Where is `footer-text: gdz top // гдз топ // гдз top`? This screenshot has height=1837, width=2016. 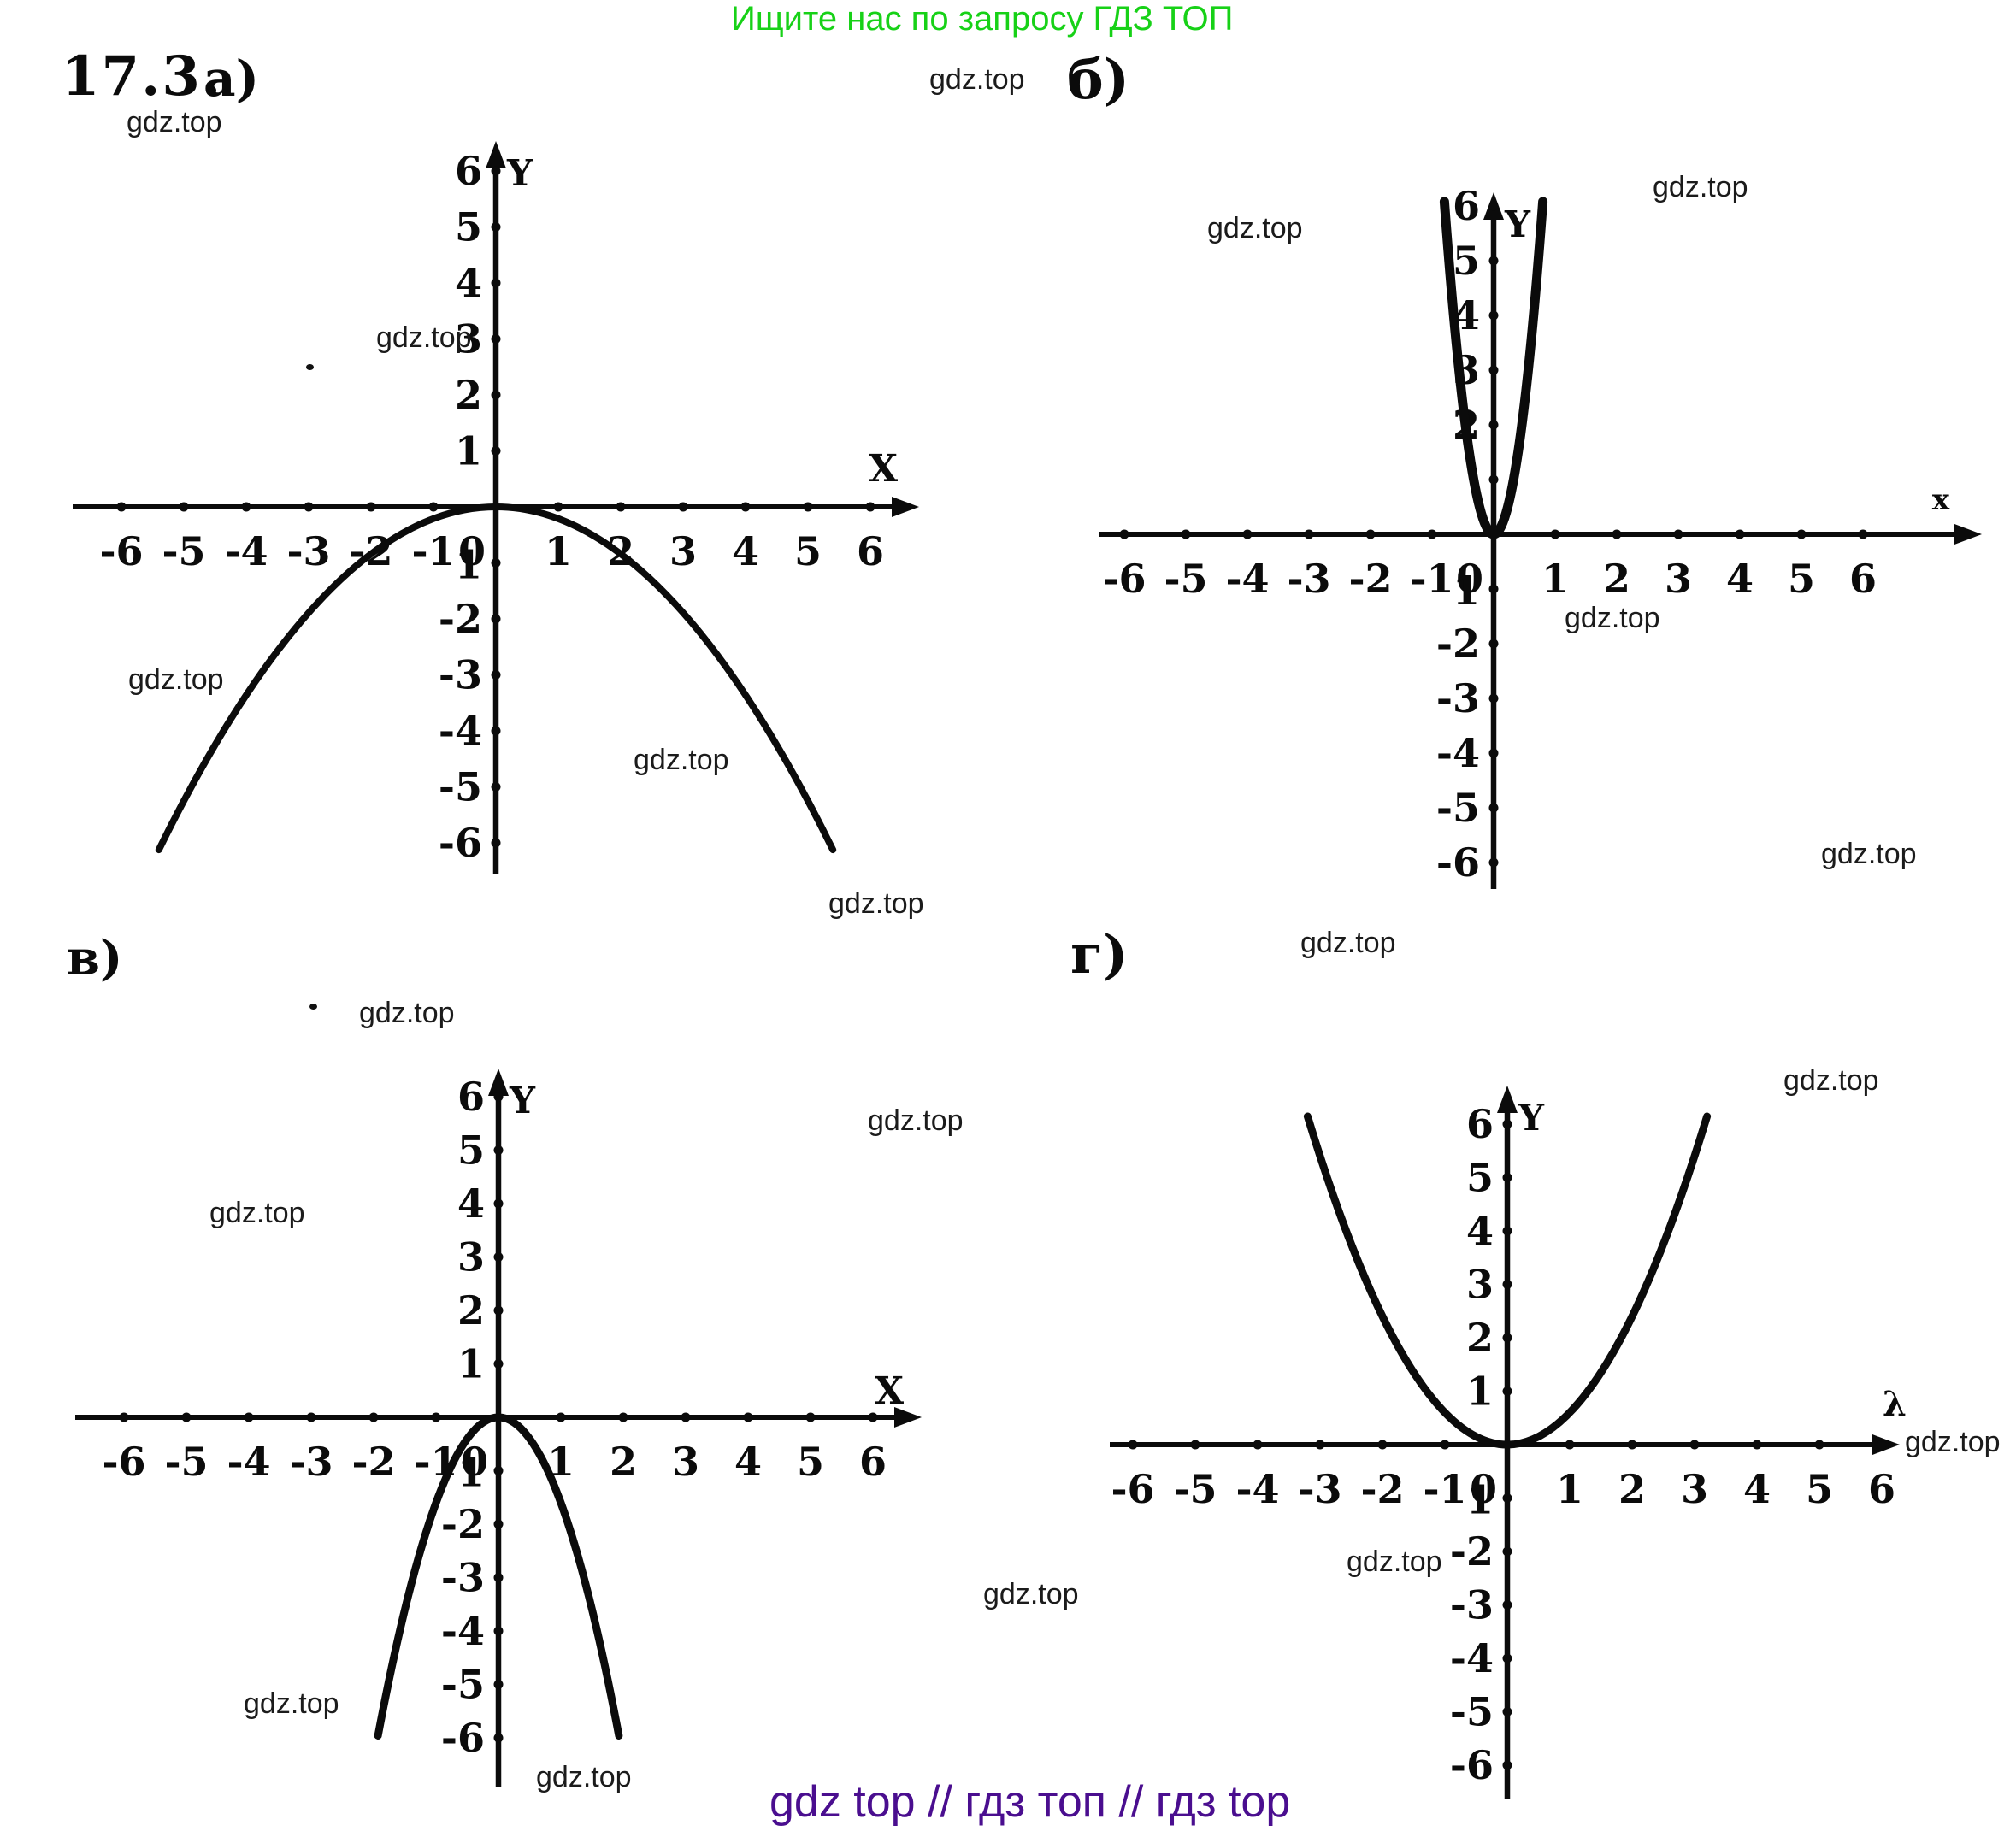
footer-text: gdz top // гдз топ // гдз top is located at coordinates (1030, 1802).